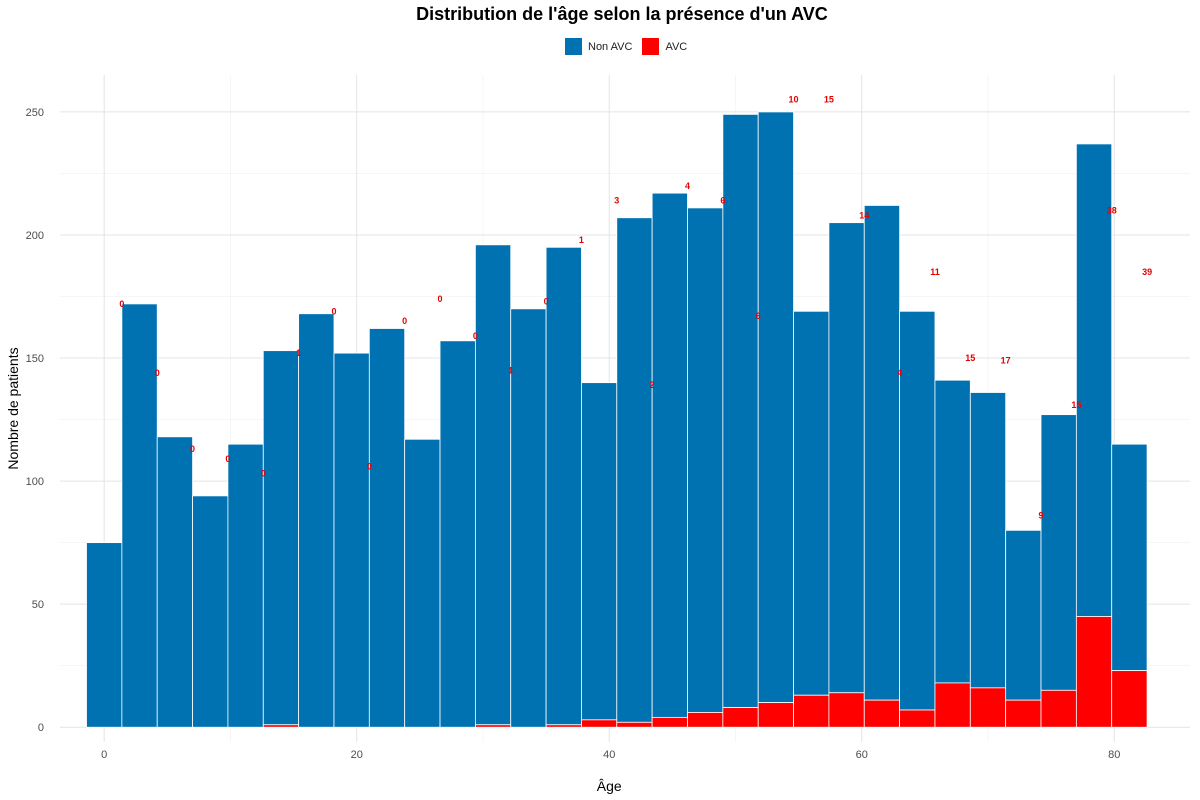 The width and height of the screenshot is (1200, 800). Describe the element at coordinates (1147, 272) in the screenshot. I see `data-label: 39` at that location.